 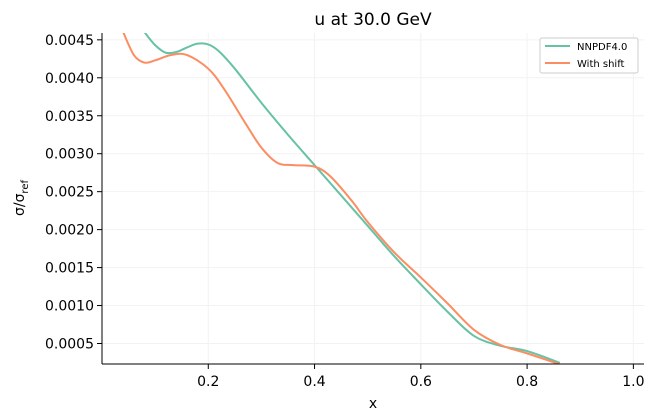 I want to click on y-tick-label: 0.0015, so click(x=69, y=269).